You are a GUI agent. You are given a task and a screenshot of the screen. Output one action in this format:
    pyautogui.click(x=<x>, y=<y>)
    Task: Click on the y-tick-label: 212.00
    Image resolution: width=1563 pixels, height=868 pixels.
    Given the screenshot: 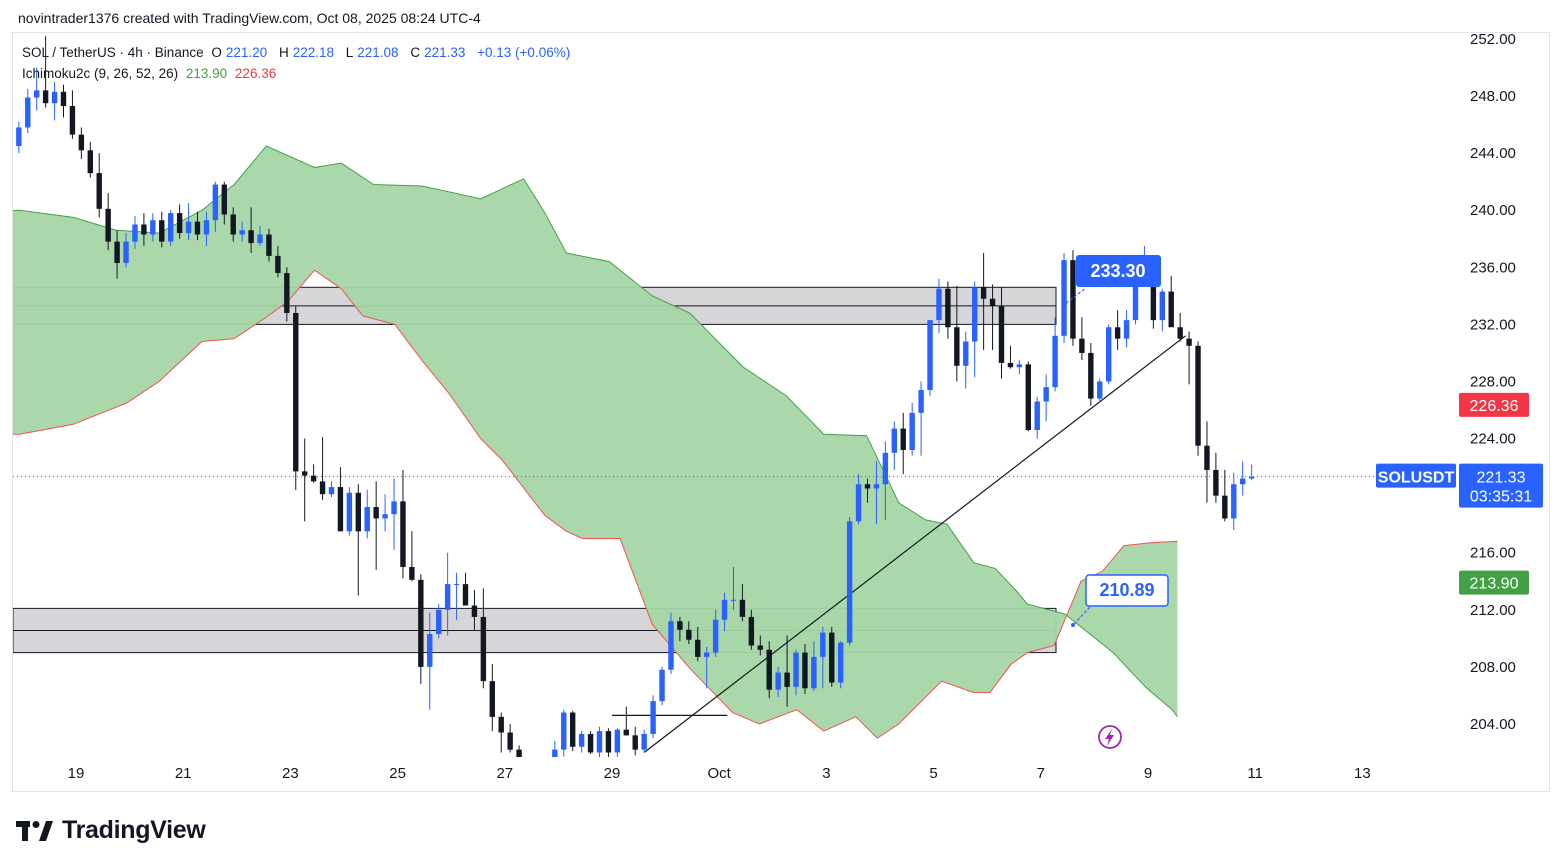 What is the action you would take?
    pyautogui.click(x=1493, y=610)
    